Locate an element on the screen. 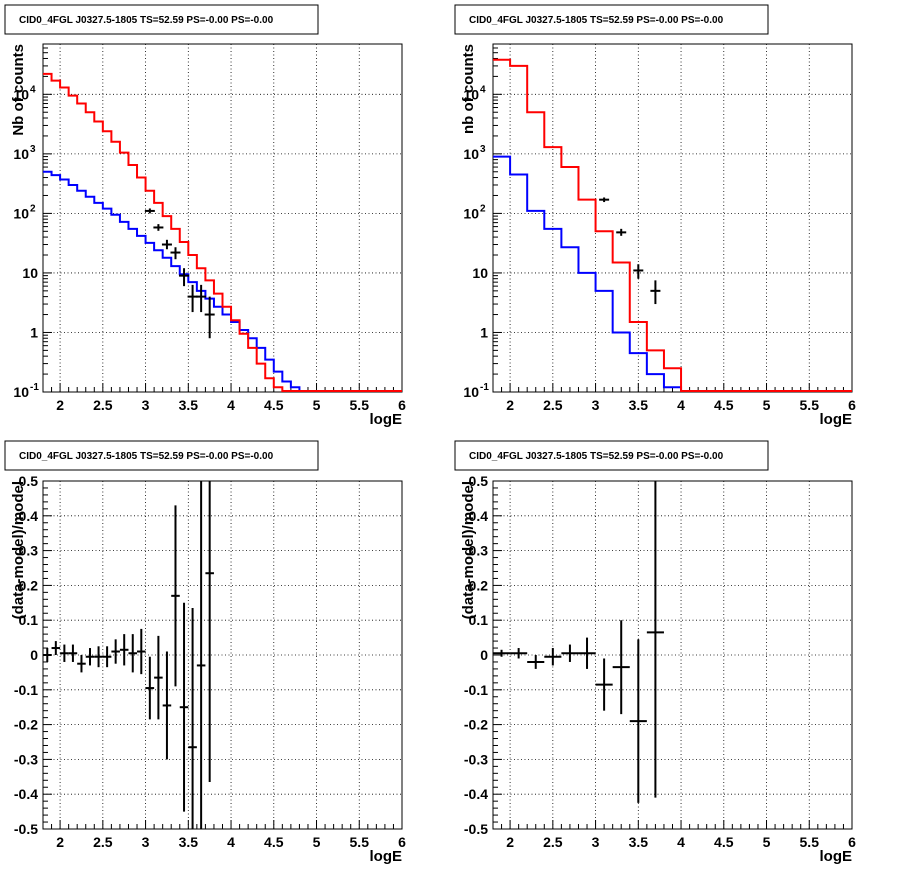 The width and height of the screenshot is (898, 875). y-tick-label: 0.4 is located at coordinates (479, 516).